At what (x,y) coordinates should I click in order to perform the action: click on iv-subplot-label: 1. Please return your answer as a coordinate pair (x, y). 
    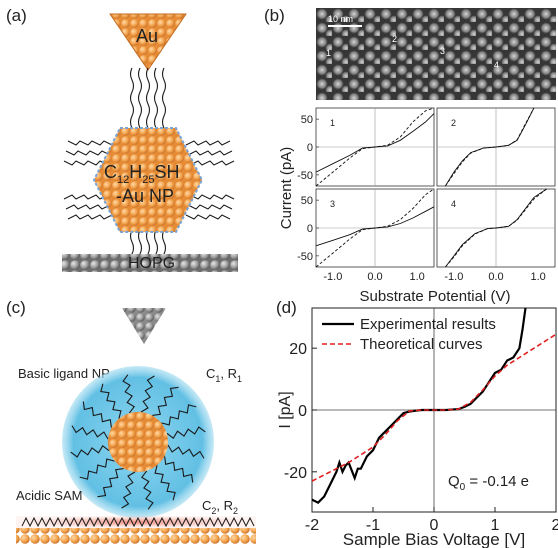
    Looking at the image, I should click on (332, 123).